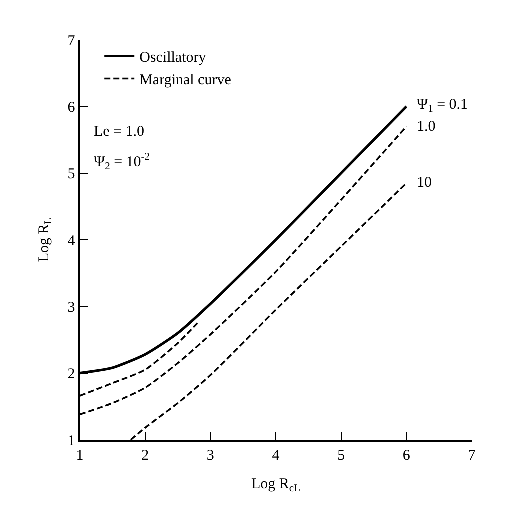 The width and height of the screenshot is (510, 515). Describe the element at coordinates (186, 80) in the screenshot. I see `legend-label: Marginal curve` at that location.